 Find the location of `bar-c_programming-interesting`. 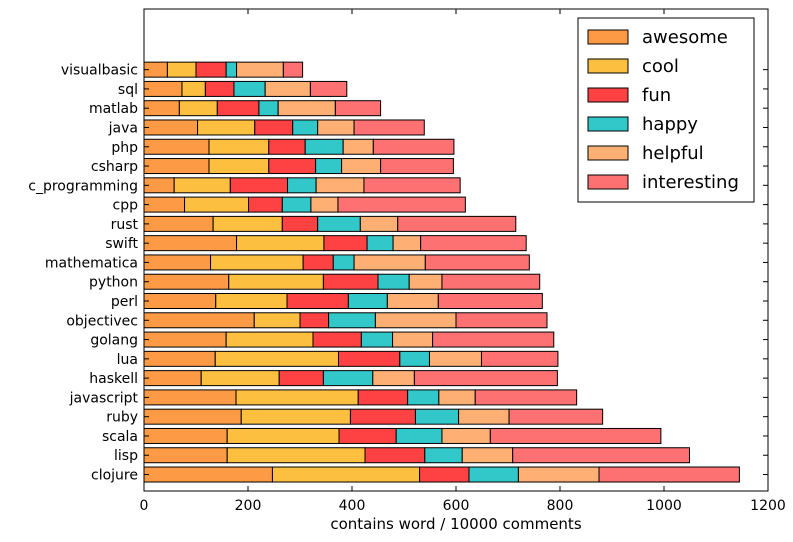

bar-c_programming-interesting is located at coordinates (412, 185).